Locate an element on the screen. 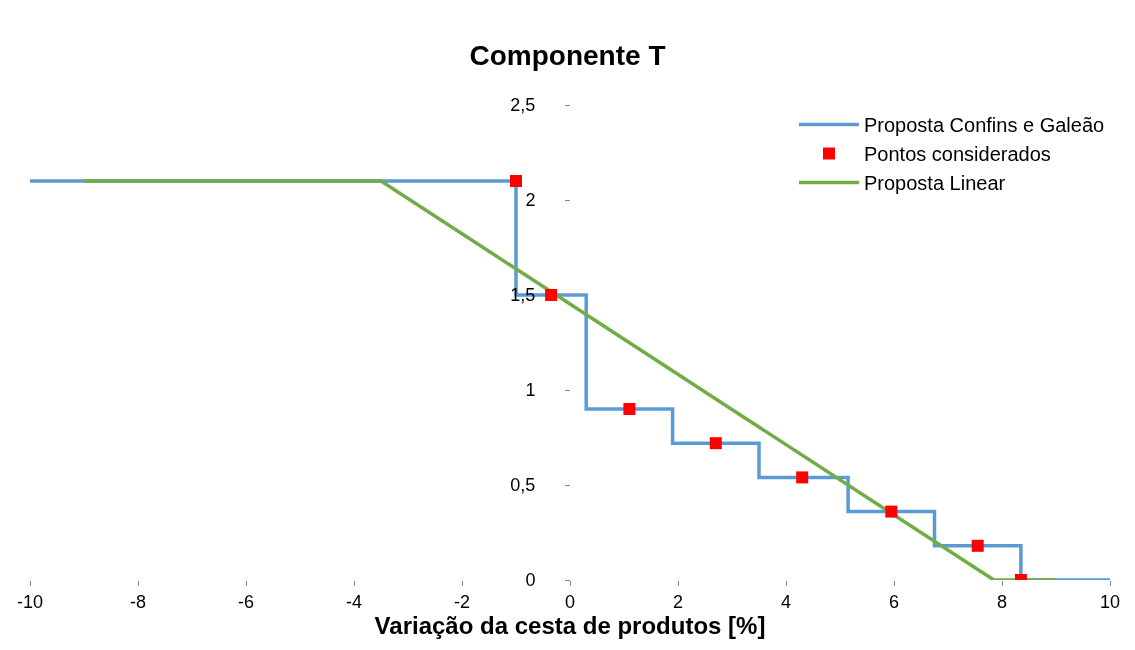 The image size is (1135, 650). x-tick-label: 6 is located at coordinates (894, 601).